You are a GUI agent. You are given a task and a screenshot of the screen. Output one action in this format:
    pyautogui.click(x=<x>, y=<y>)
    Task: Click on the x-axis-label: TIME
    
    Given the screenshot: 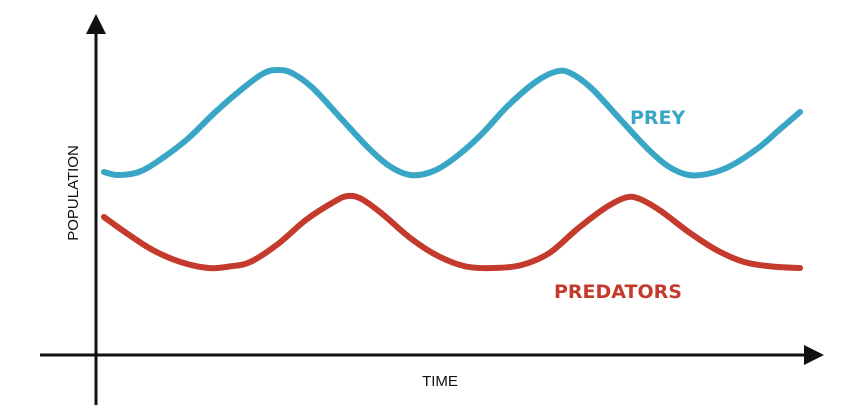 What is the action you would take?
    pyautogui.click(x=440, y=381)
    